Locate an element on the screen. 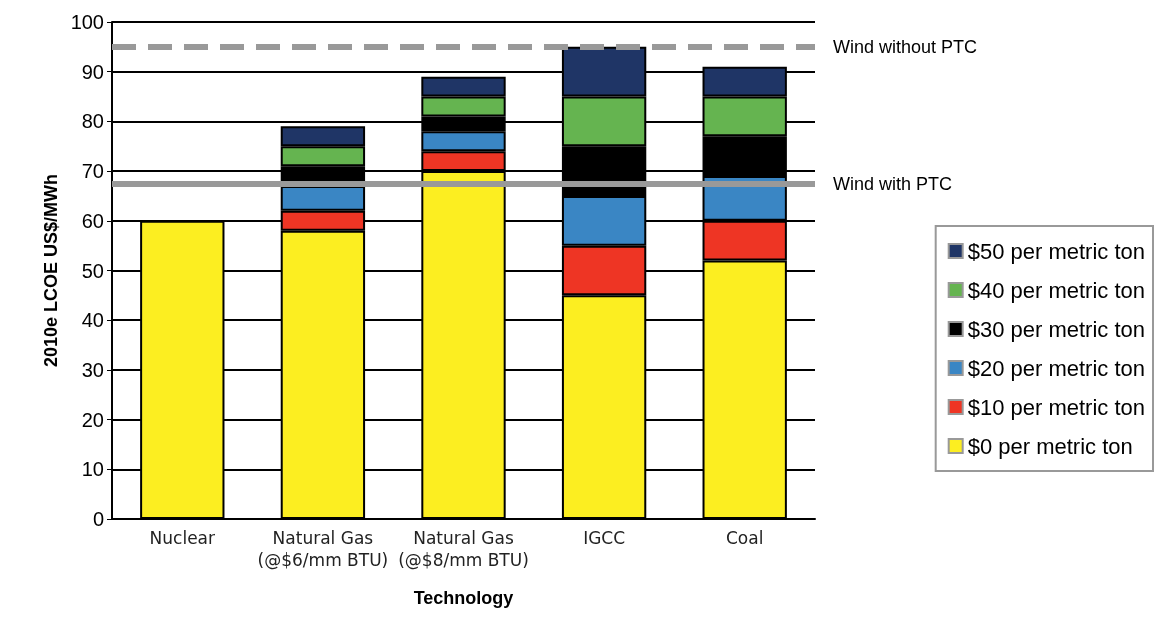  ref-line-label: Wind without PTC is located at coordinates (905, 46).